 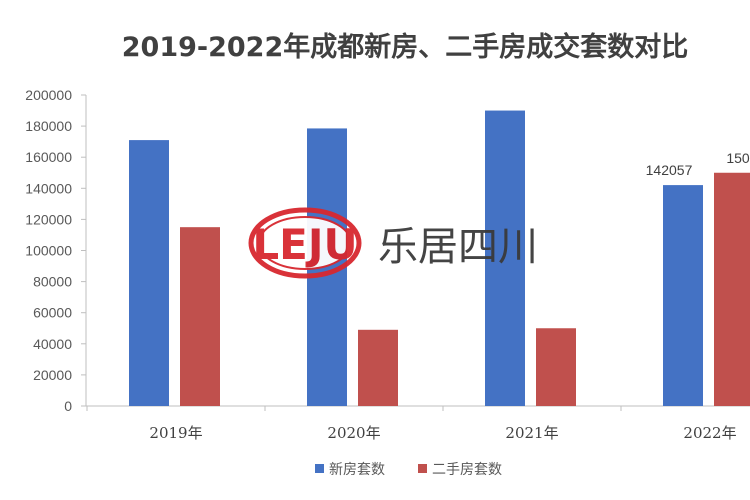 I want to click on y-tick-label: 0, so click(x=68, y=406).